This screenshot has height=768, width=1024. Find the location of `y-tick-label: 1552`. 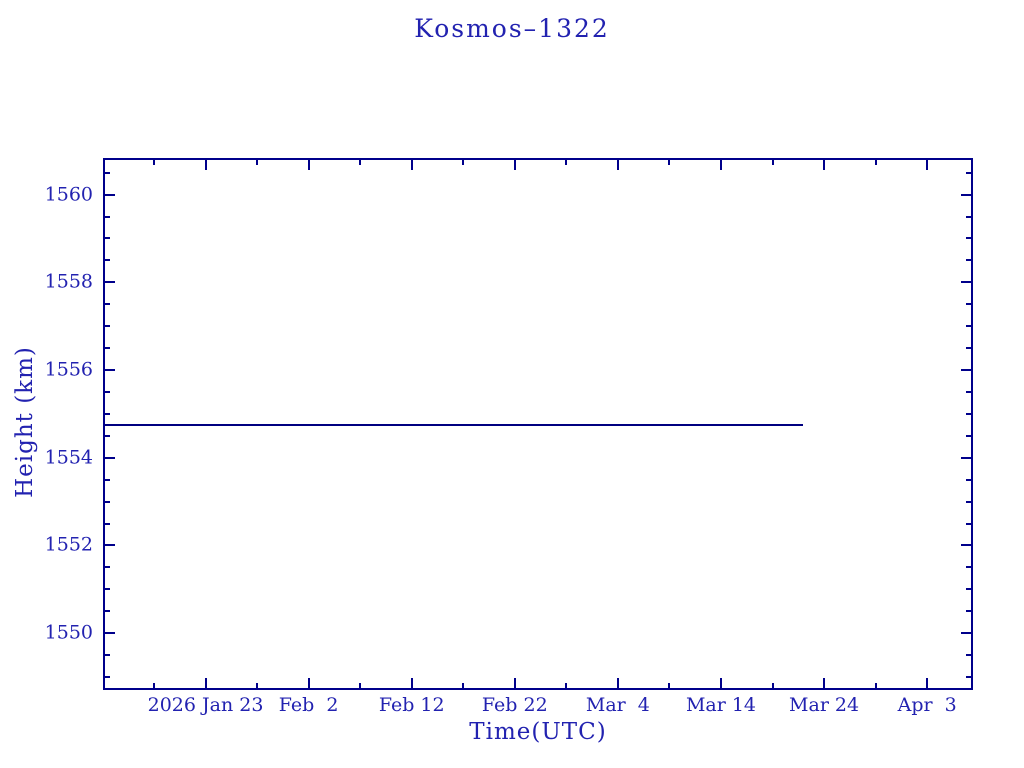

y-tick-label: 1552 is located at coordinates (68, 545).